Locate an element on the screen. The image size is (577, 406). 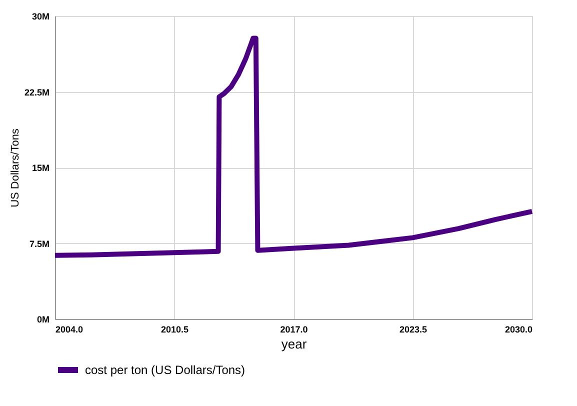
y-axis-title: US Dollars/Tons is located at coordinates (15, 168).